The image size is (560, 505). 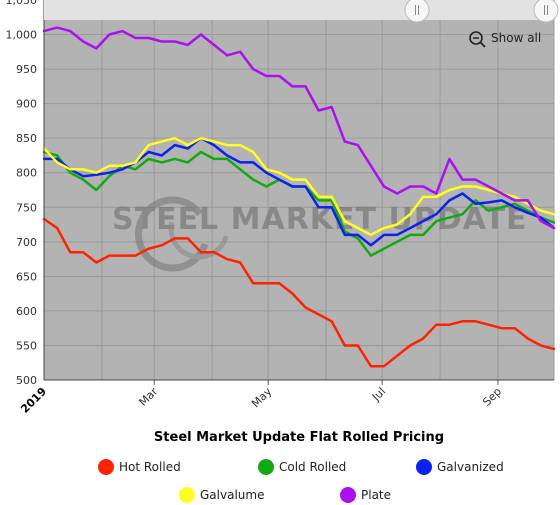 What do you see at coordinates (299, 10) in the screenshot?
I see `navigator-track` at bounding box center [299, 10].